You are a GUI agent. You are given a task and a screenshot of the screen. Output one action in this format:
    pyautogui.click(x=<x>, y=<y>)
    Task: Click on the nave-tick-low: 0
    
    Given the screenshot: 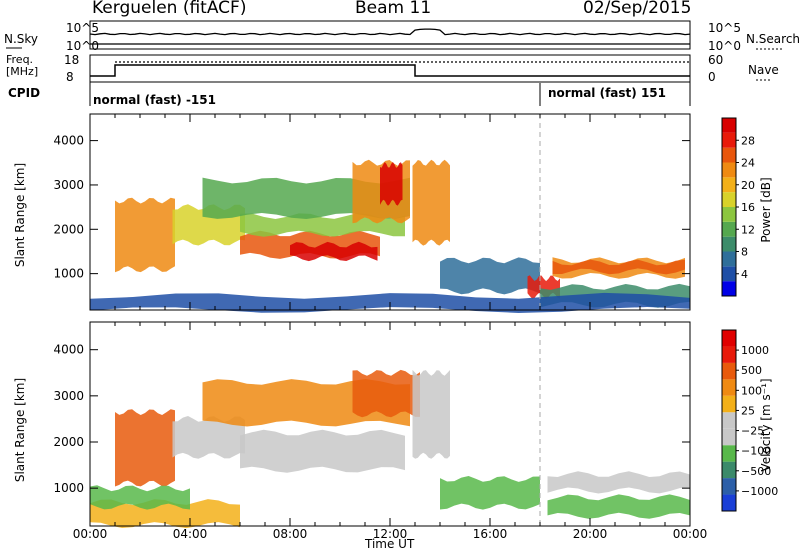 What is the action you would take?
    pyautogui.click(x=712, y=77)
    